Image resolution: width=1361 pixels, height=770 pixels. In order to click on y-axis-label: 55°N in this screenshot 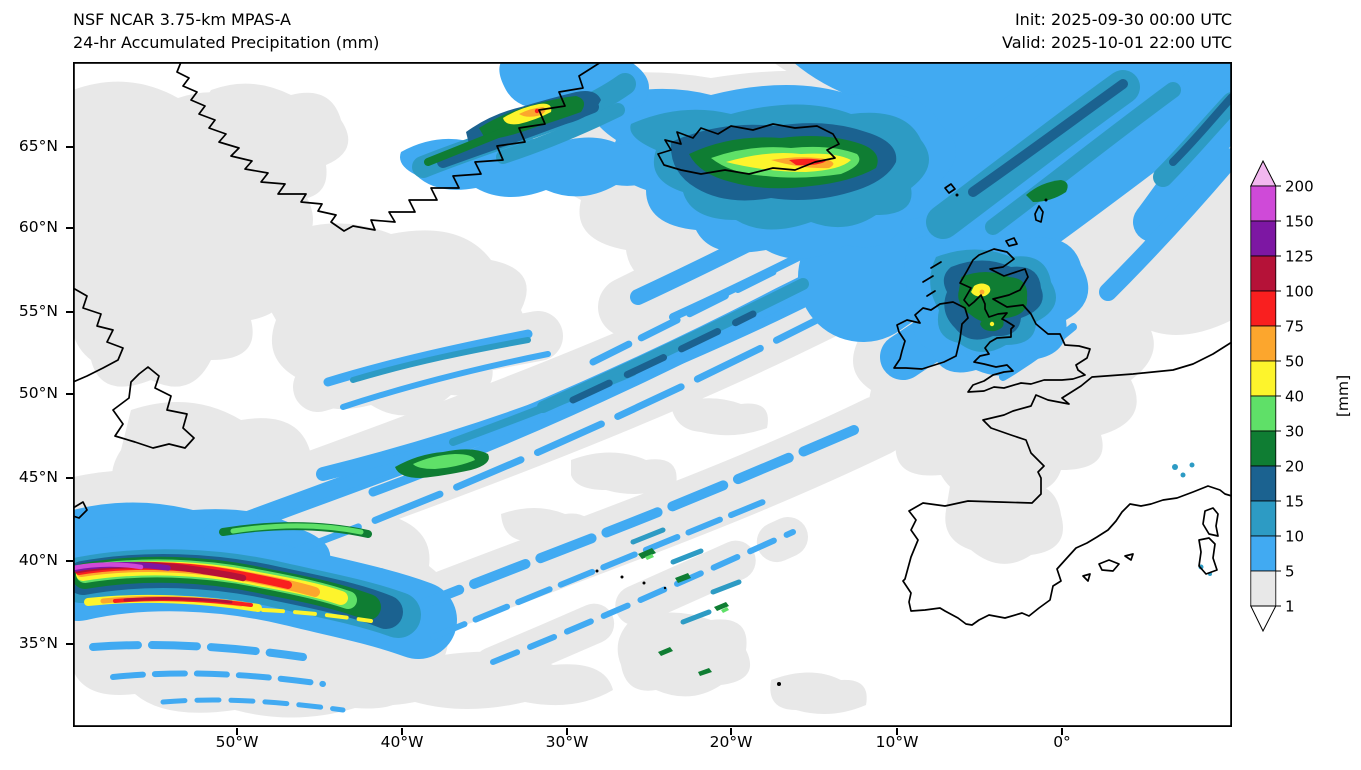, I will do `click(38, 311)`.